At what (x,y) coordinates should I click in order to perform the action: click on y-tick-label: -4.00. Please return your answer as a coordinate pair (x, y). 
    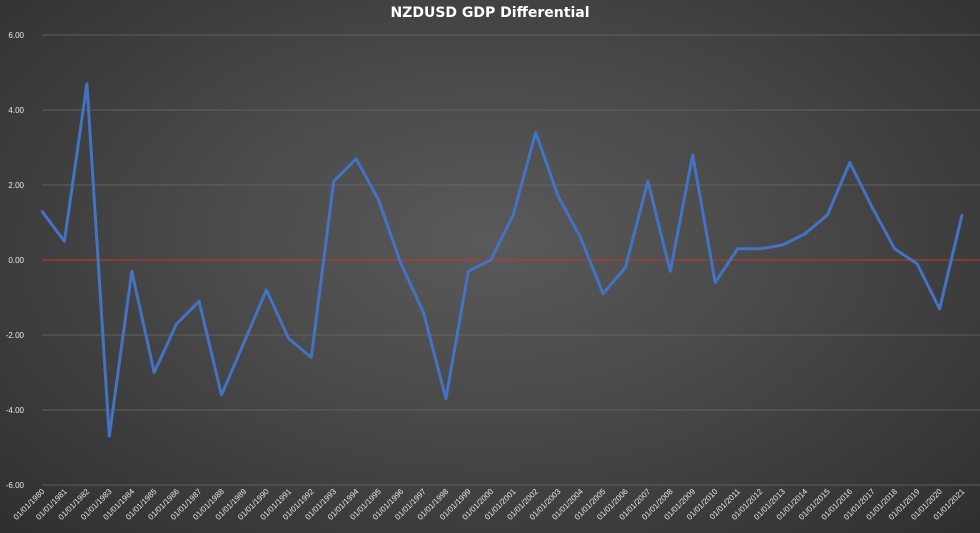
    Looking at the image, I should click on (15, 410).